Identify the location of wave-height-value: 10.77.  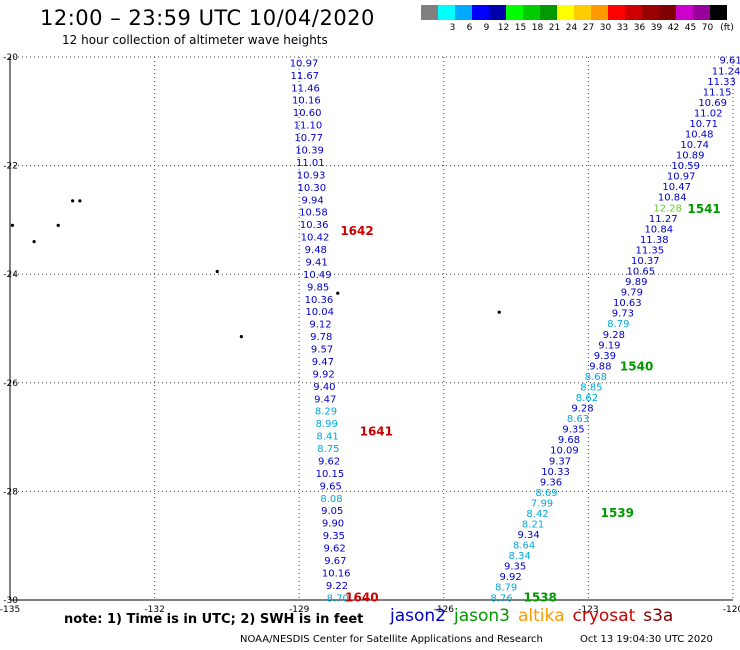
(308, 138).